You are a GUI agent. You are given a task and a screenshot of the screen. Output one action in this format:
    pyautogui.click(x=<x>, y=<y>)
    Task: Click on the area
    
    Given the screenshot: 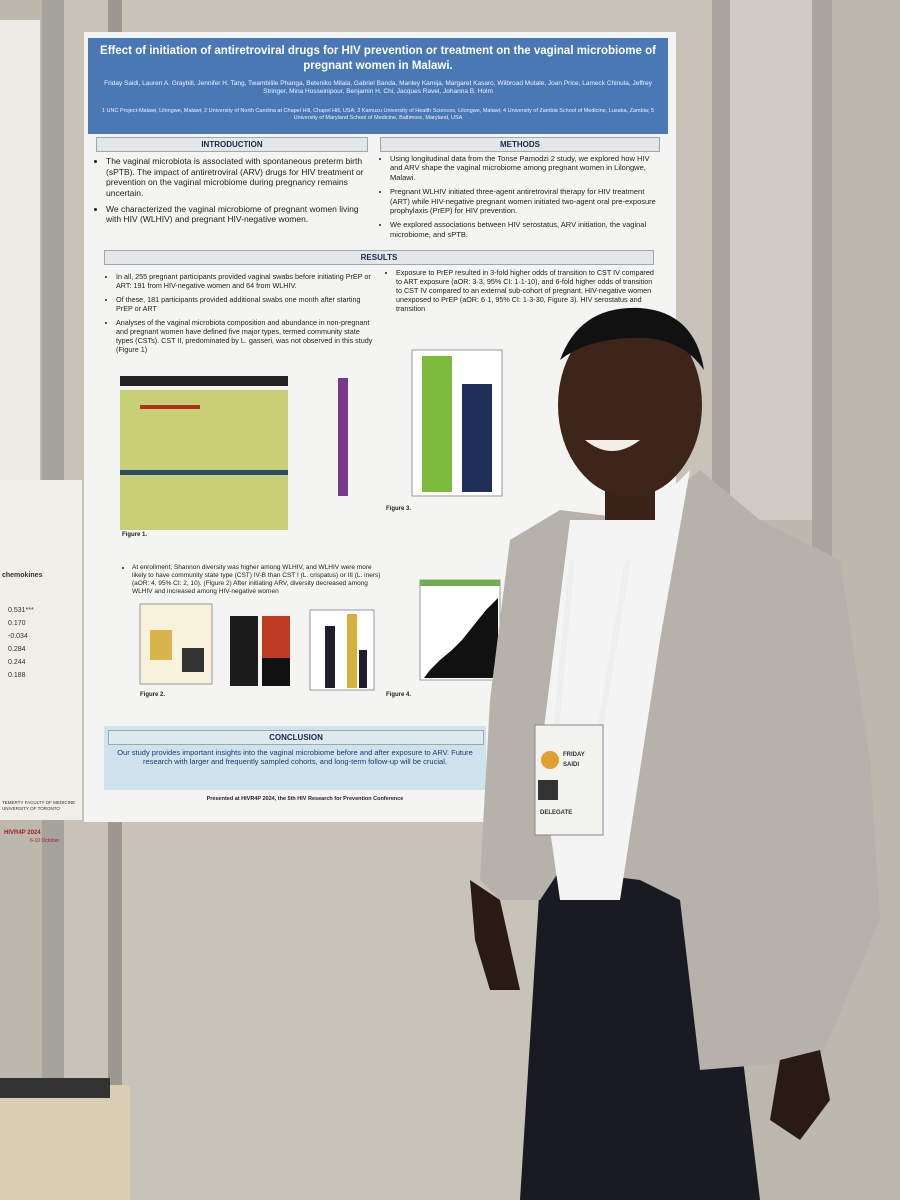 What is the action you would take?
    pyautogui.click(x=461, y=638)
    